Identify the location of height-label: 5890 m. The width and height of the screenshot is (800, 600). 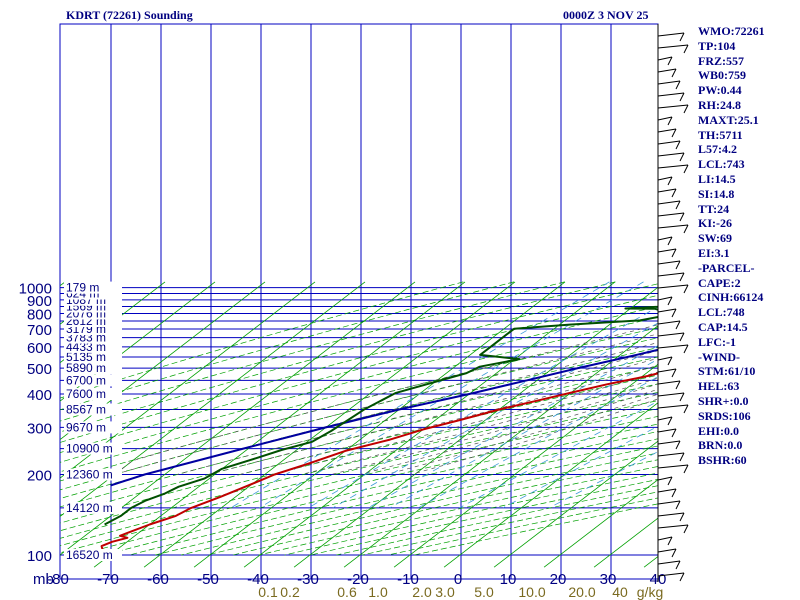
(86, 368).